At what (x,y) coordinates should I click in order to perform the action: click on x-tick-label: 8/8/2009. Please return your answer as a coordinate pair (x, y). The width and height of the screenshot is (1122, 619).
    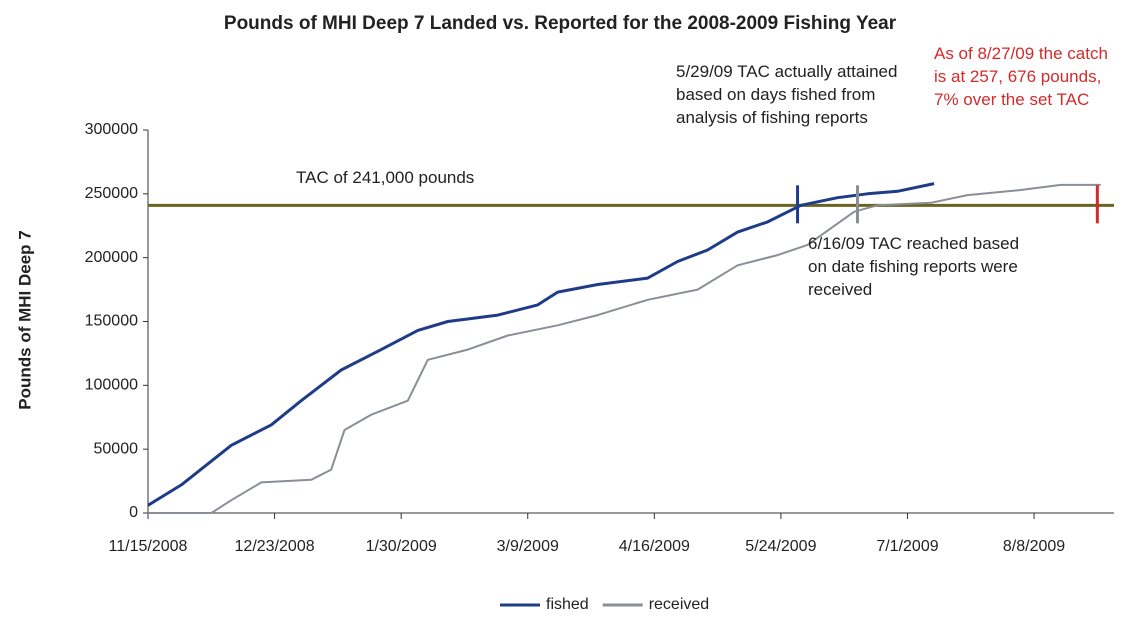
    Looking at the image, I should click on (1034, 546).